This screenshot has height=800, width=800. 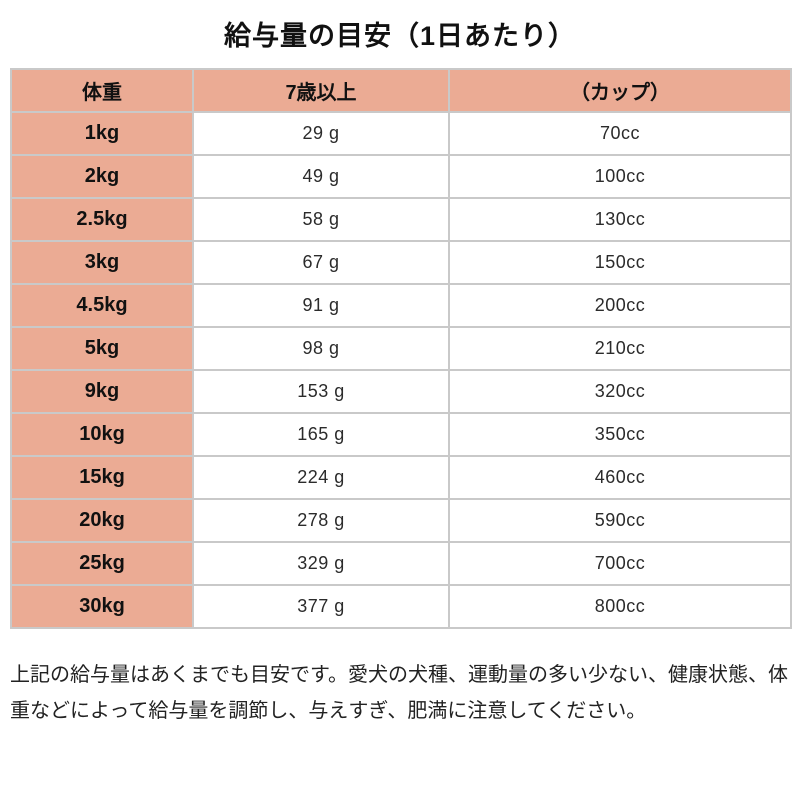 I want to click on header-age-7plus: 7歳以上, so click(x=321, y=90).